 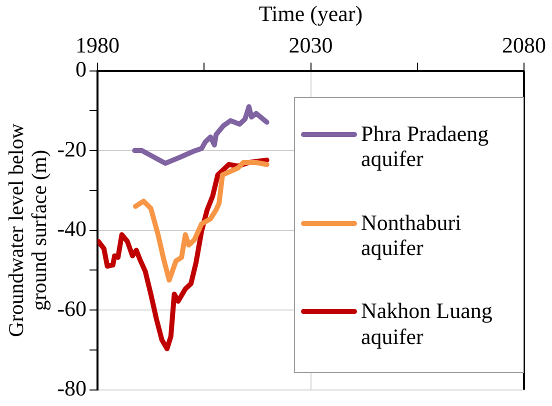 I want to click on x-tick-label: 2030, so click(x=310, y=45).